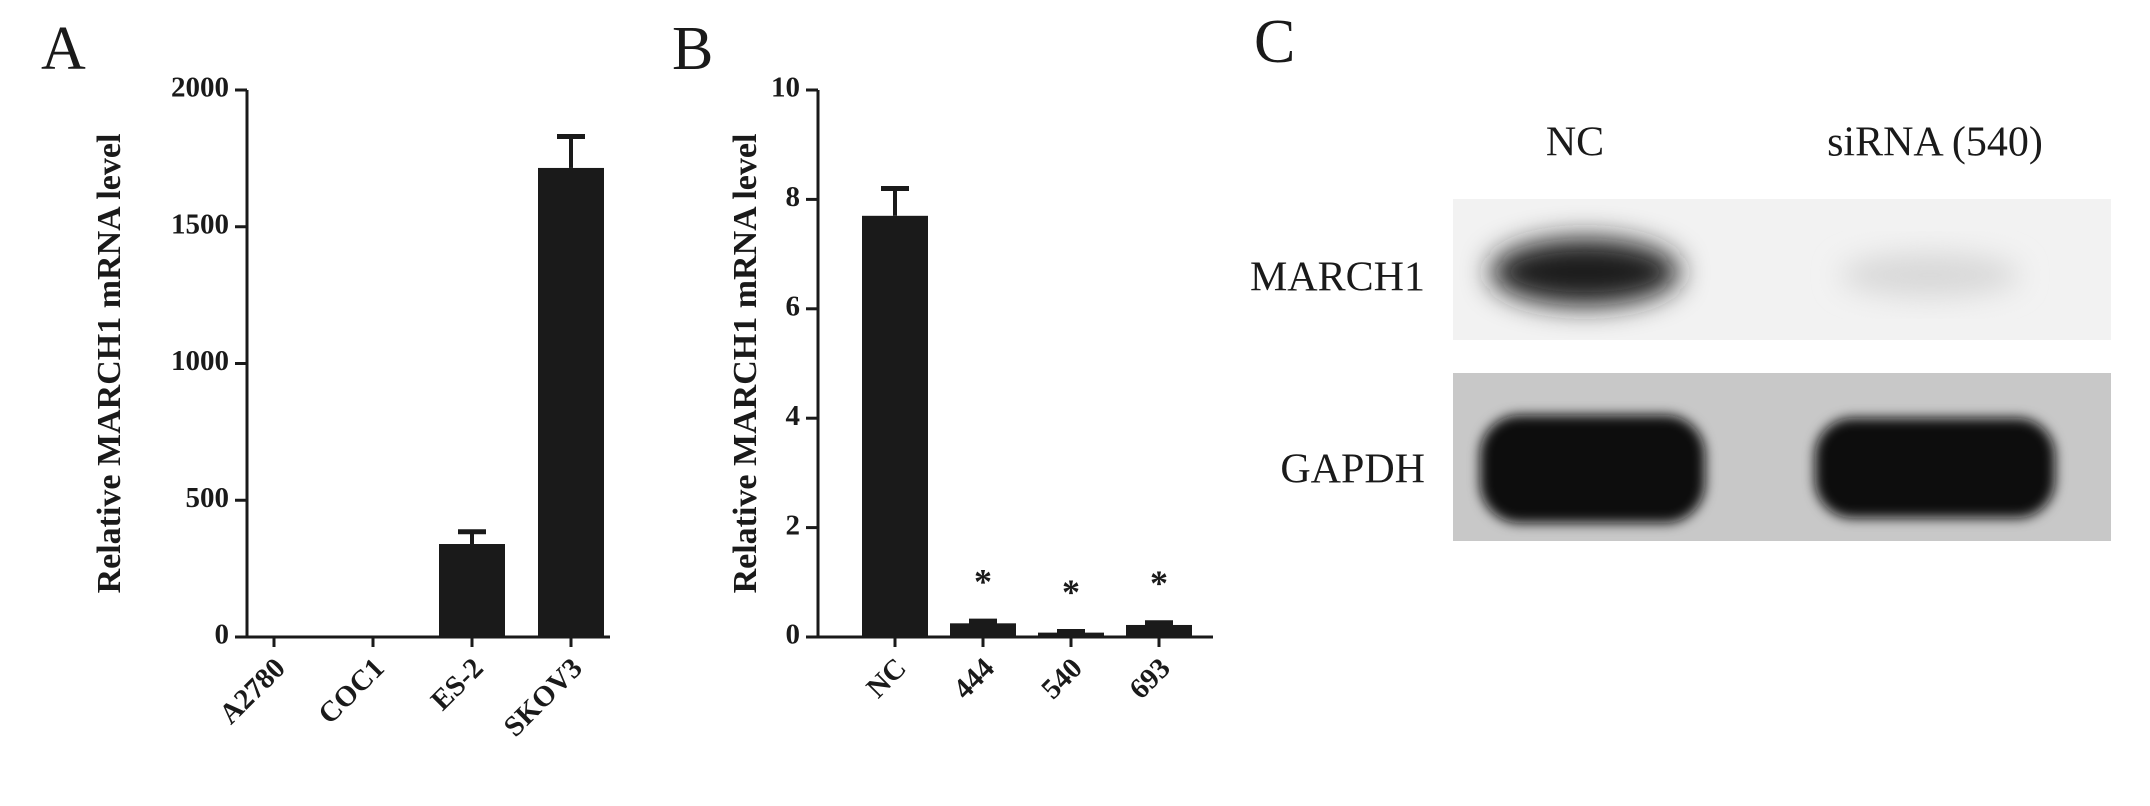 This screenshot has width=2150, height=806. What do you see at coordinates (351, 691) in the screenshot?
I see `x-tick-label: COC1` at bounding box center [351, 691].